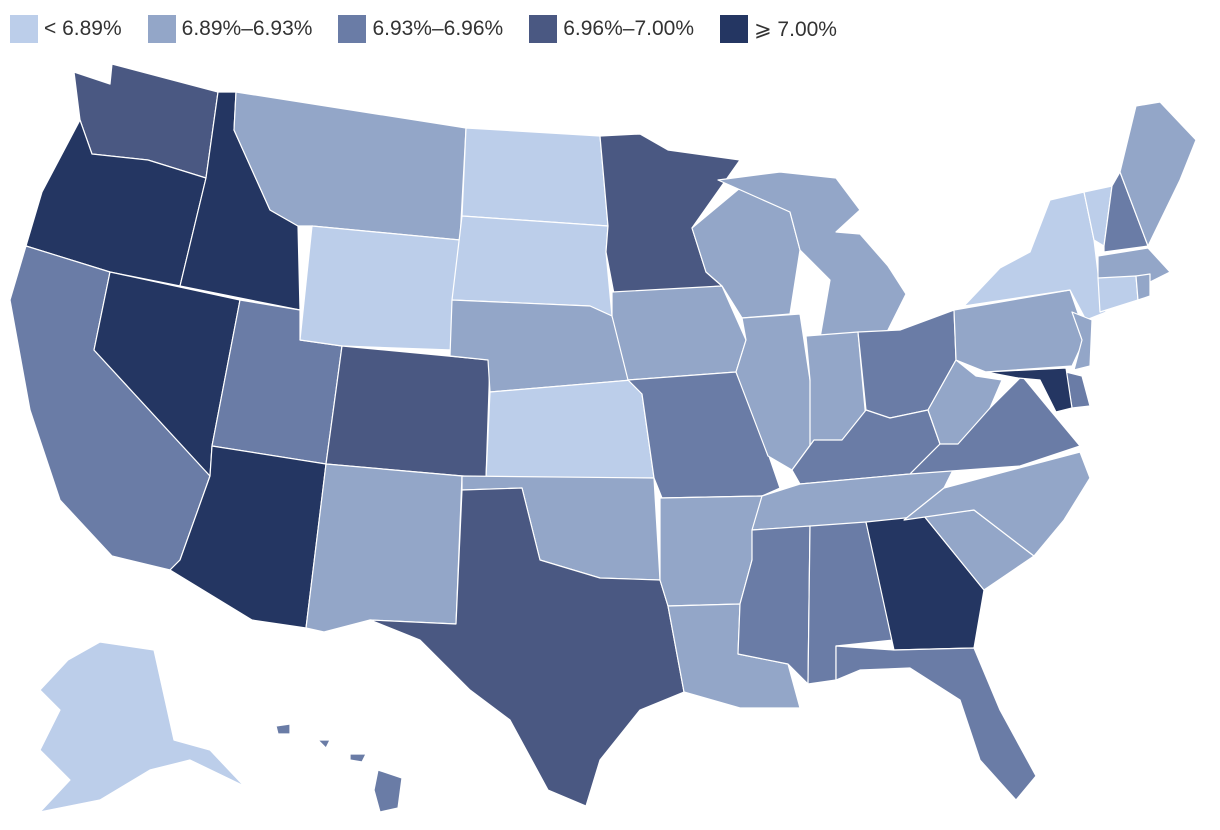 The width and height of the screenshot is (1220, 830). What do you see at coordinates (812, 255) in the screenshot?
I see `state-mi` at bounding box center [812, 255].